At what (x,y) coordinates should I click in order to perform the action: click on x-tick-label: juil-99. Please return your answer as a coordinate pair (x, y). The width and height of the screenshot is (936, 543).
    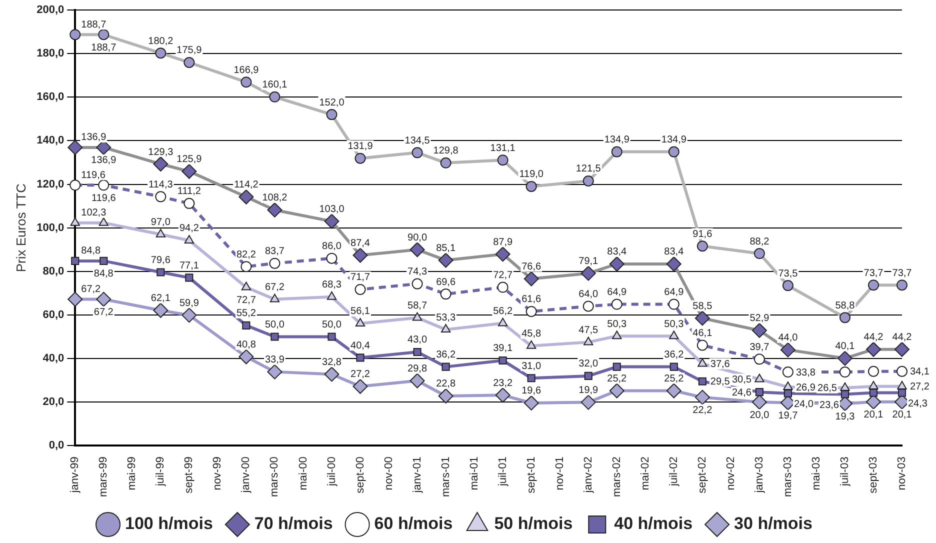
    Looking at the image, I should click on (160, 472).